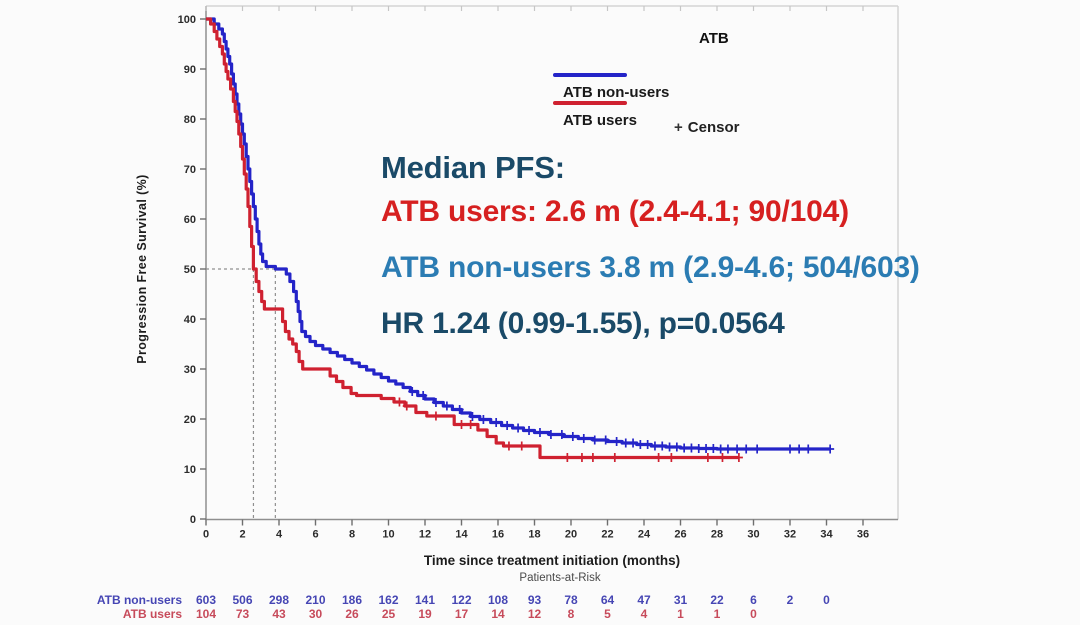  Describe the element at coordinates (352, 614) in the screenshot. I see `risk-count: 26` at that location.